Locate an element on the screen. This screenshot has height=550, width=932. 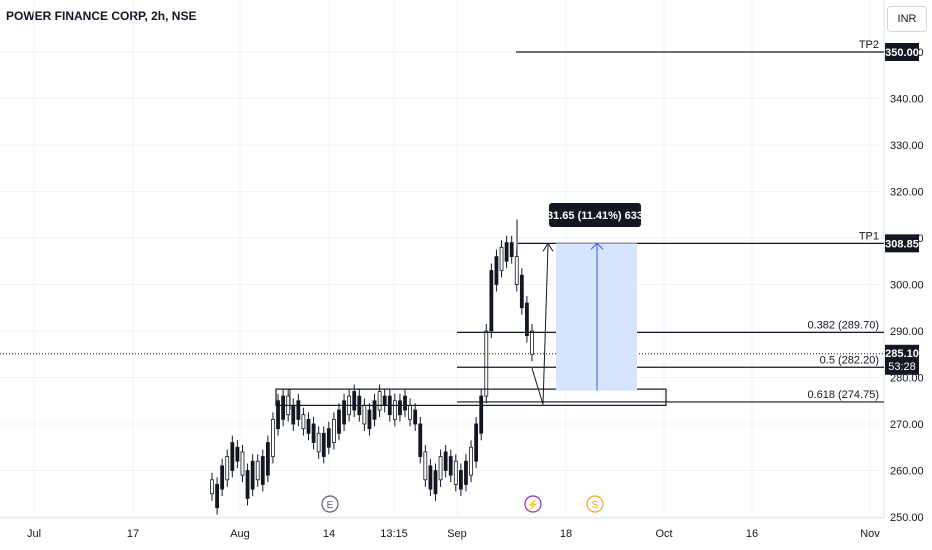
y-tick-label: 260.00 is located at coordinates (907, 472).